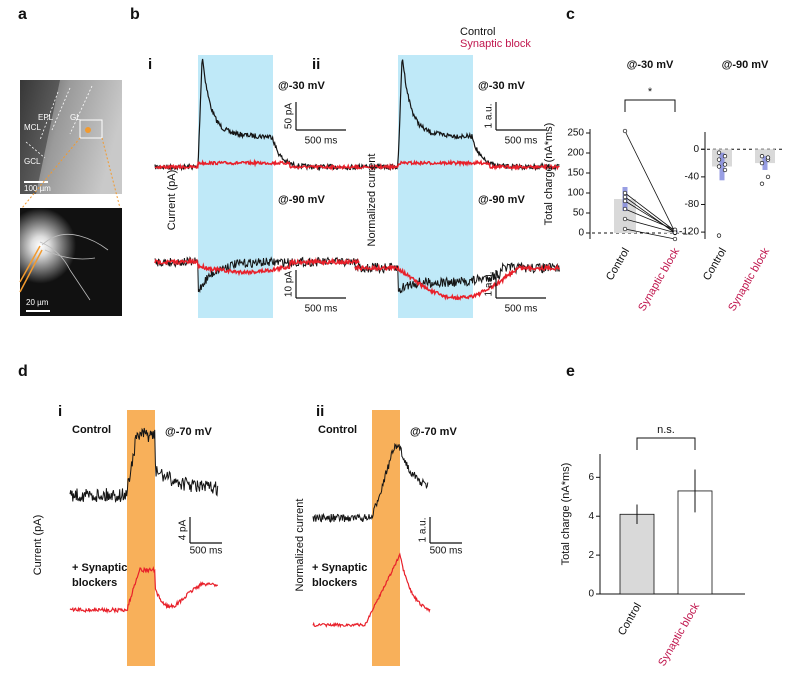 The height and width of the screenshot is (674, 800). What do you see at coordinates (570, 371) in the screenshot?
I see `label: e` at bounding box center [570, 371].